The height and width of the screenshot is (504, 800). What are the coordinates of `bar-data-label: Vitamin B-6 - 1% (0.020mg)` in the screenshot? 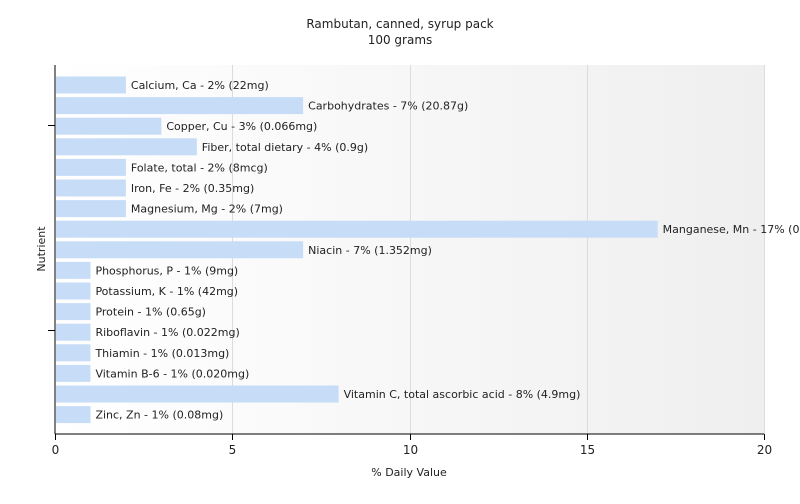 It's located at (172, 373).